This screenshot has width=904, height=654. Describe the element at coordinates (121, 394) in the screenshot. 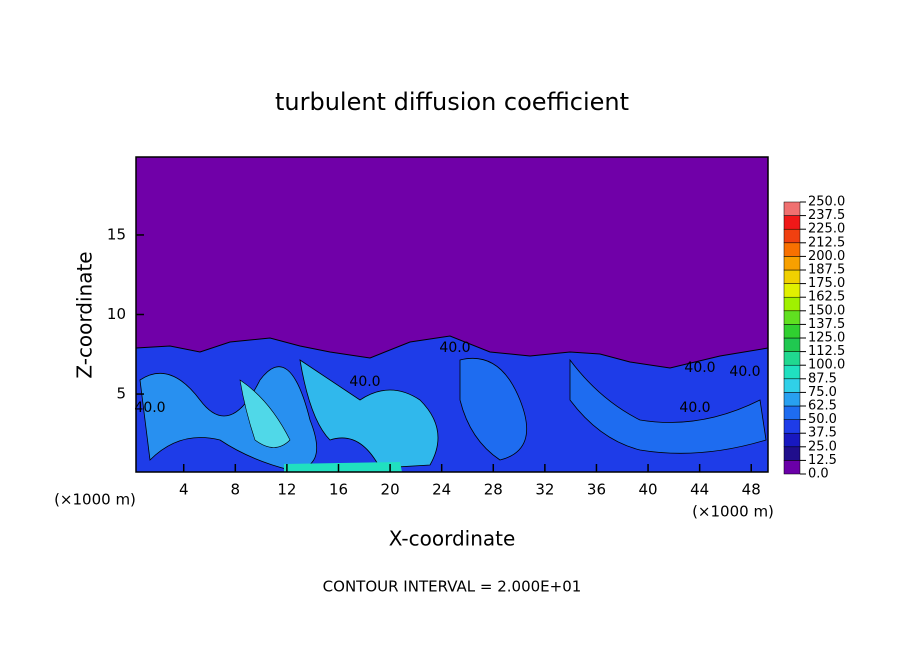

I see `y-tick-label: 5` at that location.